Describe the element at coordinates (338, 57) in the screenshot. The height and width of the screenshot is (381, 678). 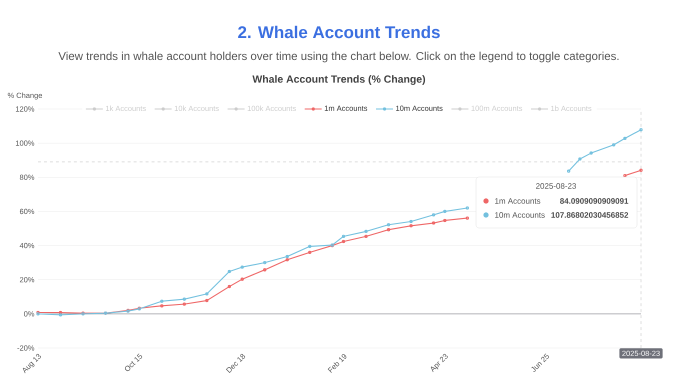
I see `chart-subtitle: View trends in whale account holders over time using the chart below. Click on the legend to toggle categories.` at that location.